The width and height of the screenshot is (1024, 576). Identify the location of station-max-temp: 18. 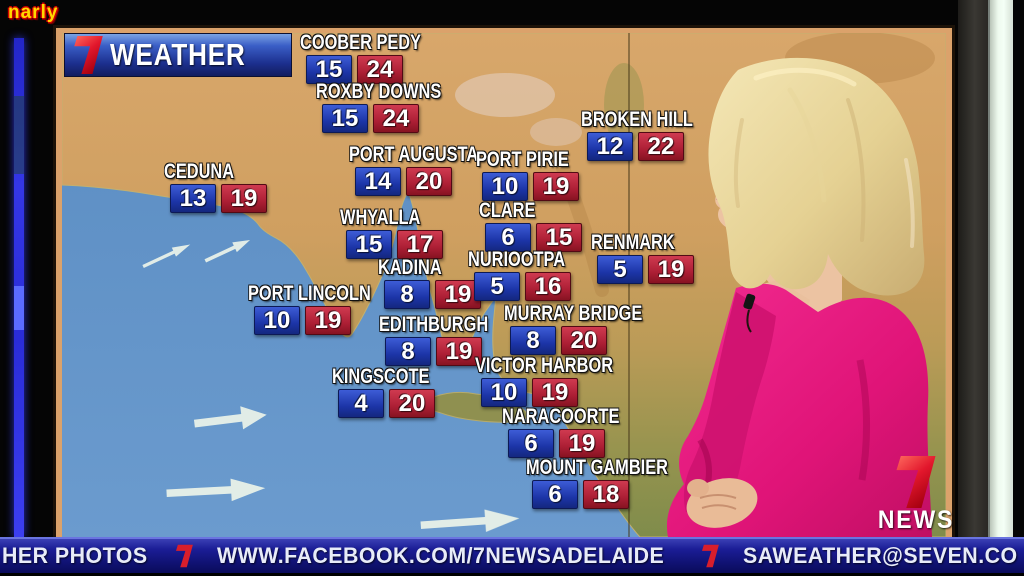
(606, 494).